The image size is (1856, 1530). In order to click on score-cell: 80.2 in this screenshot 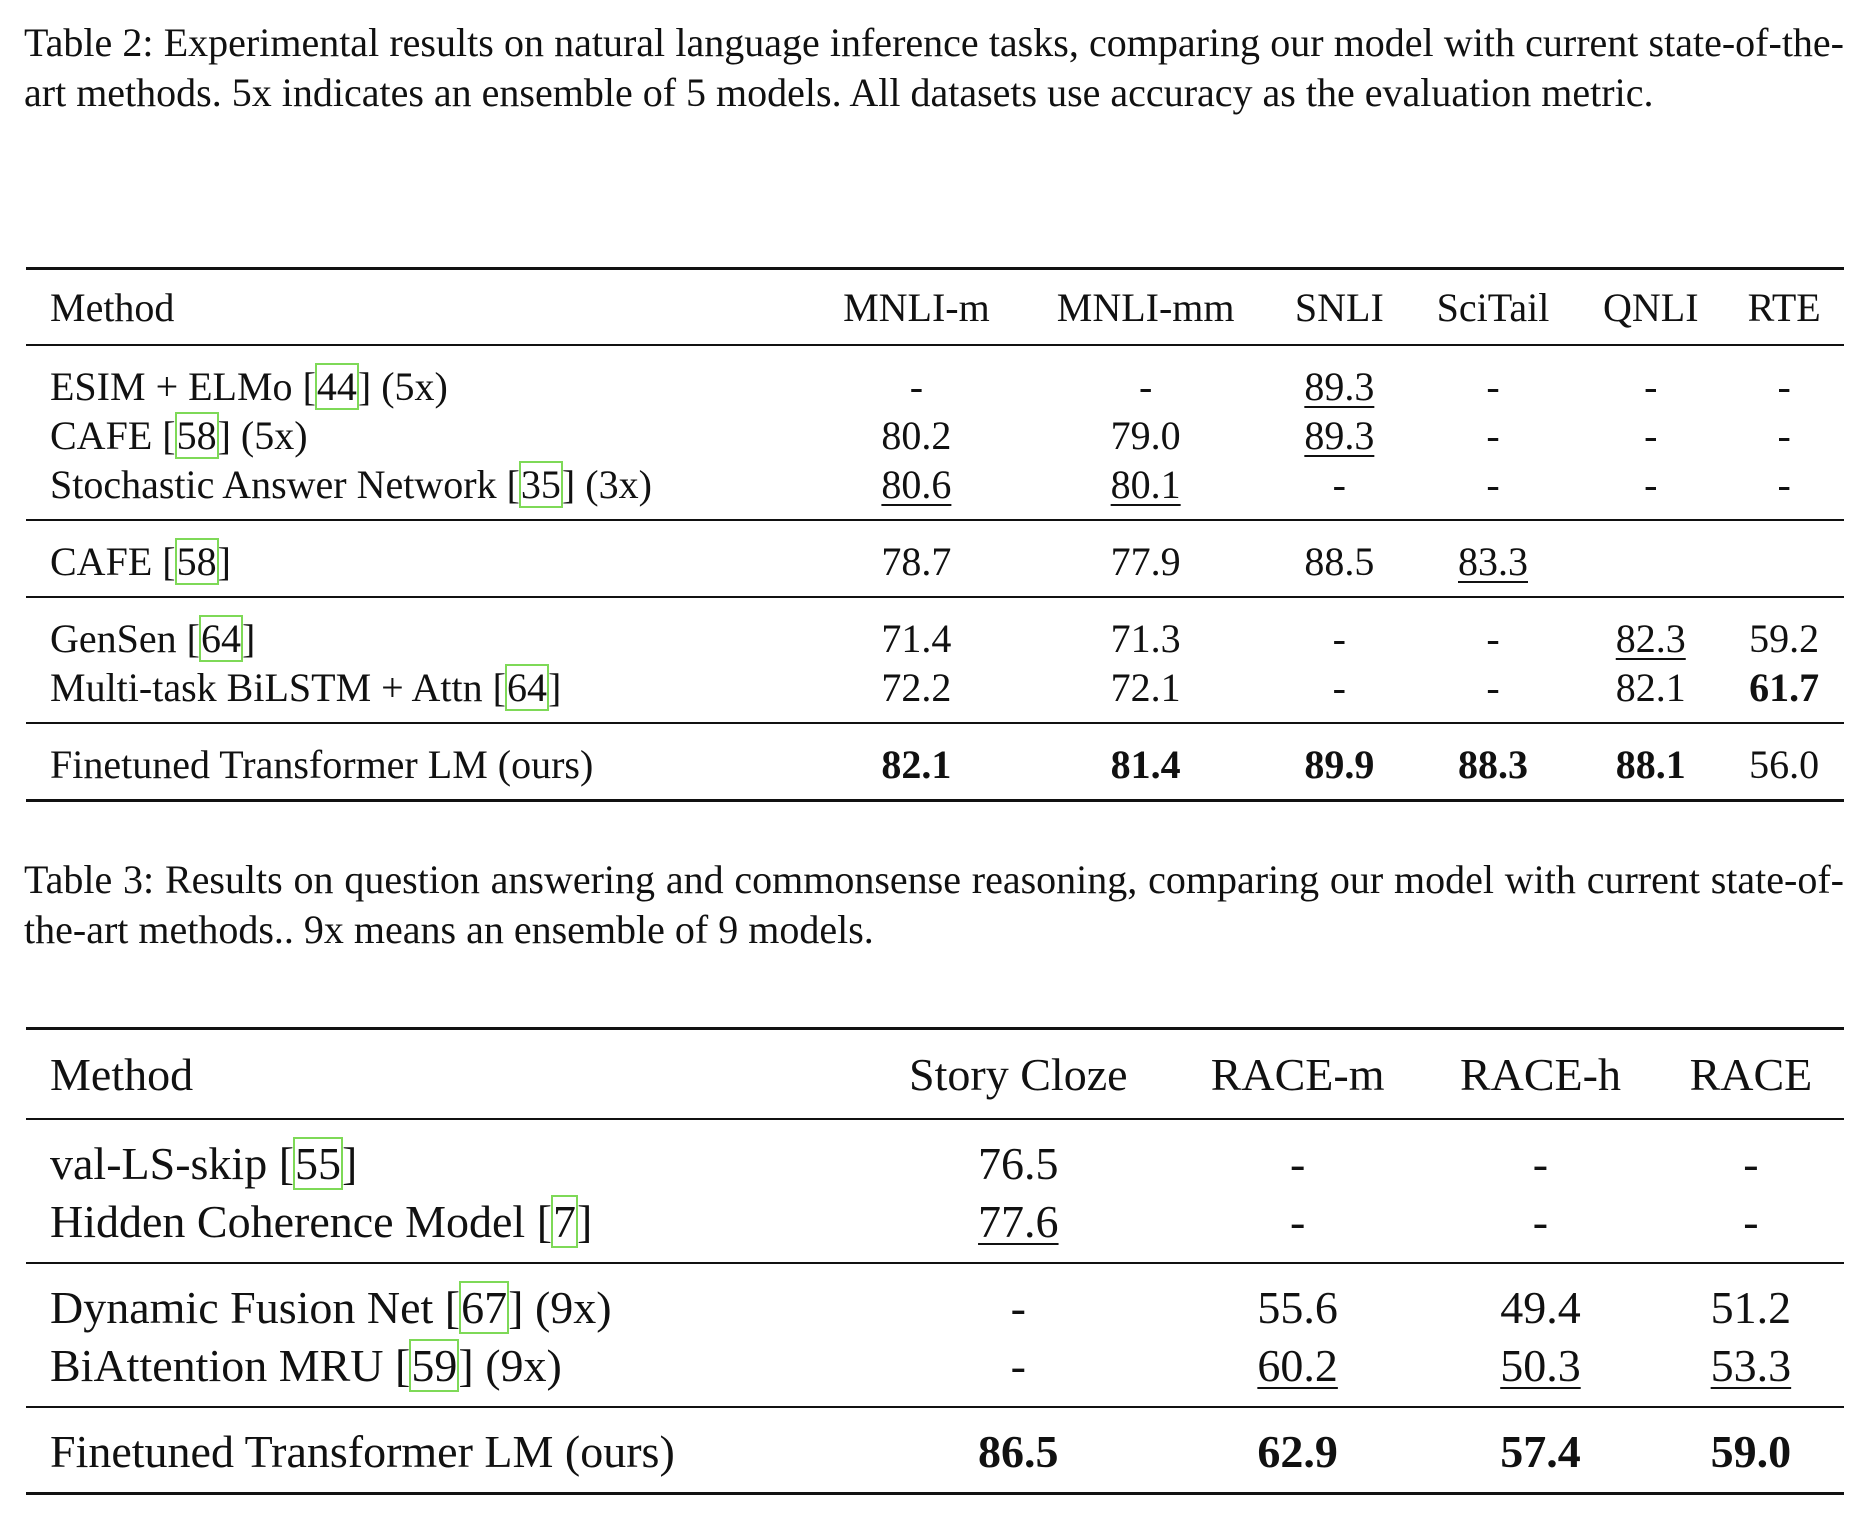, I will do `click(916, 435)`.